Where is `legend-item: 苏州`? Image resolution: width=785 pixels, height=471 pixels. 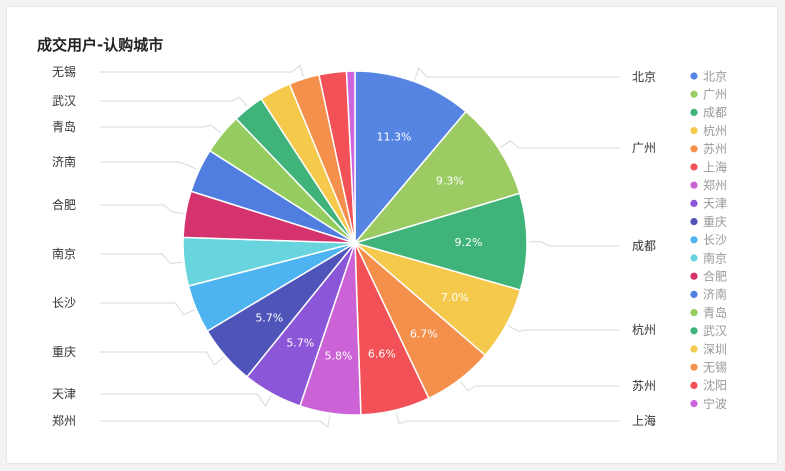
legend-item: 苏州 is located at coordinates (708, 149).